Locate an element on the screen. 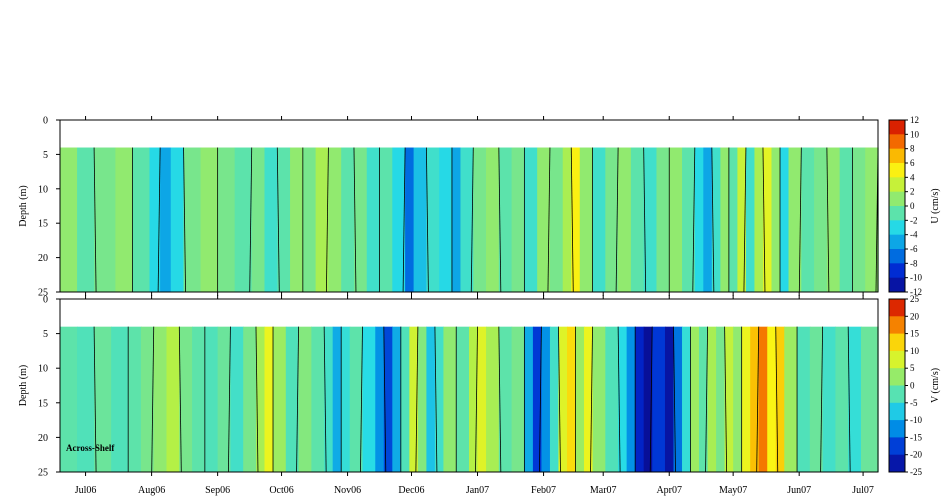 This screenshot has height=502, width=952. x-tick-label: May07 is located at coordinates (733, 490).